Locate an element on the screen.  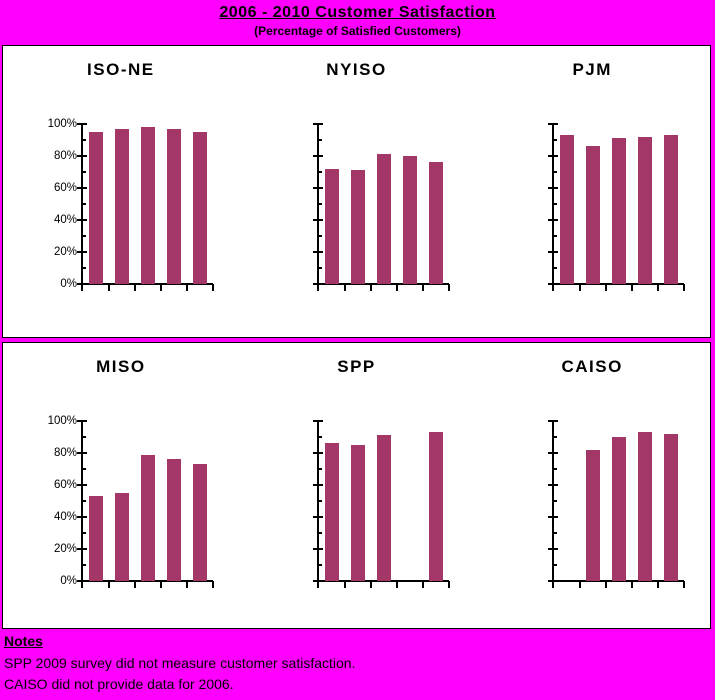
chart-caiso: CAISO is located at coordinates (592, 485).